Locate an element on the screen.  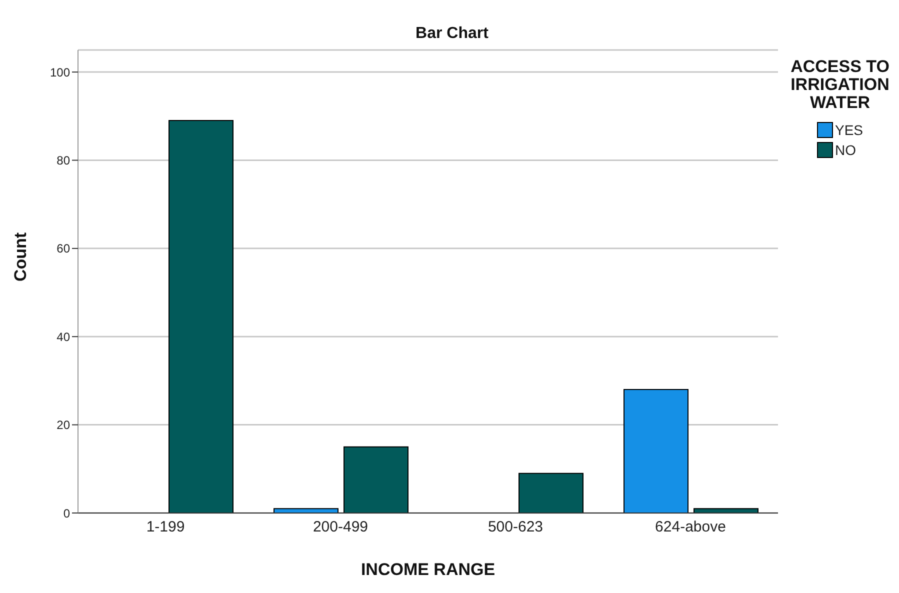
y-axis-title: Count is located at coordinates (20, 257).